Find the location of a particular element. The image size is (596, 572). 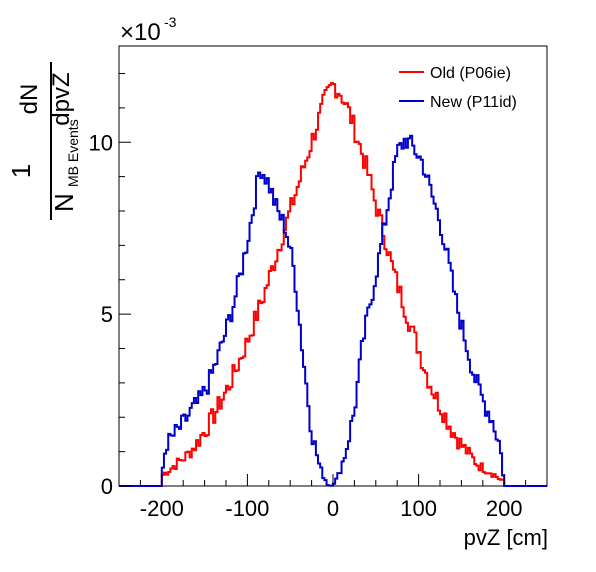

x-tick-label: 0 is located at coordinates (333, 508).